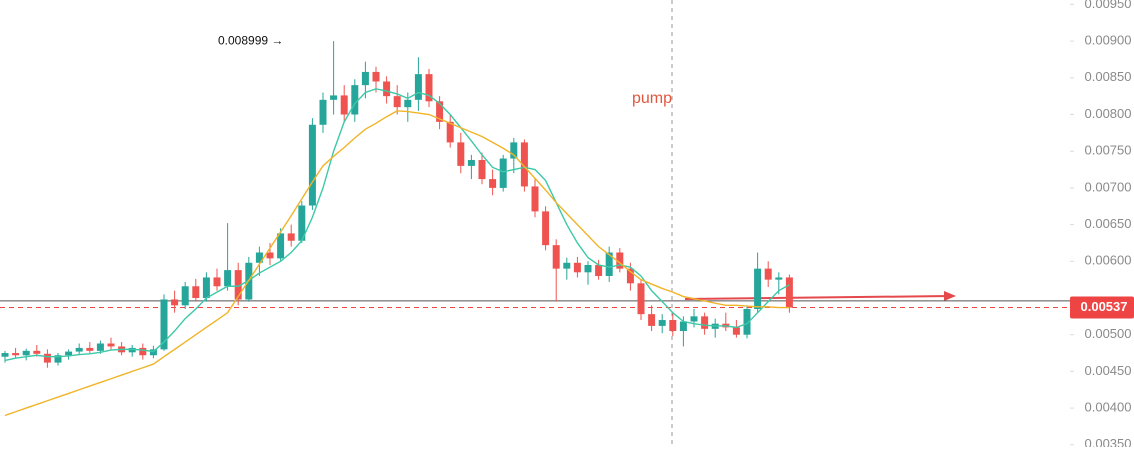 The image size is (1134, 452). Describe the element at coordinates (1108, 186) in the screenshot. I see `y-tick-label: 0.00700` at that location.